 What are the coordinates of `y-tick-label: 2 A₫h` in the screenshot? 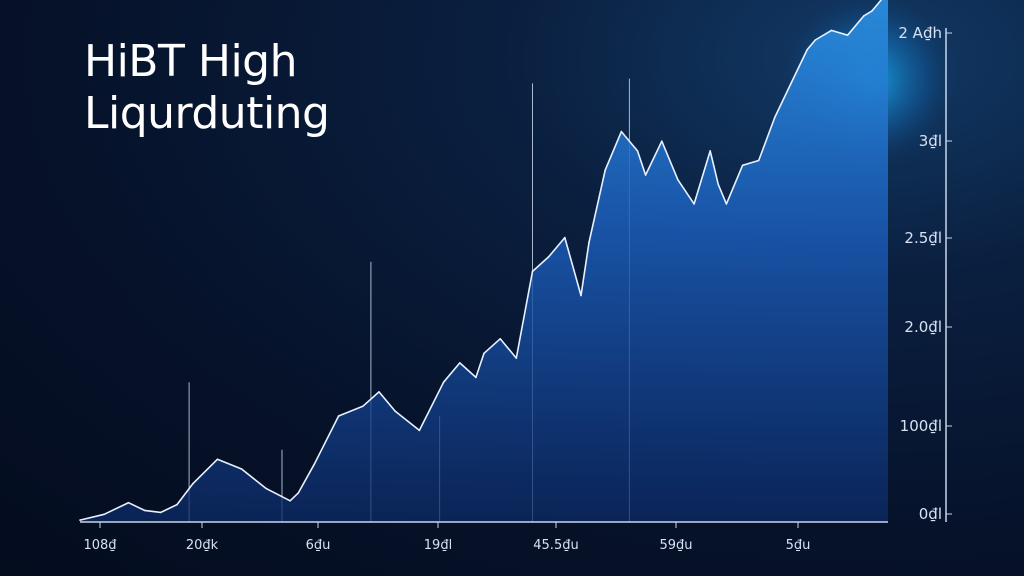 It's located at (920, 33).